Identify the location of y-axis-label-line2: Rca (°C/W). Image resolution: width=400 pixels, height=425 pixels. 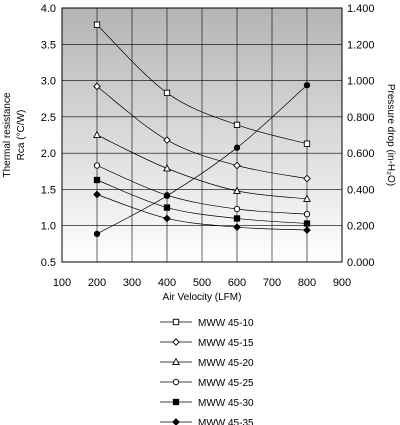
(21, 135).